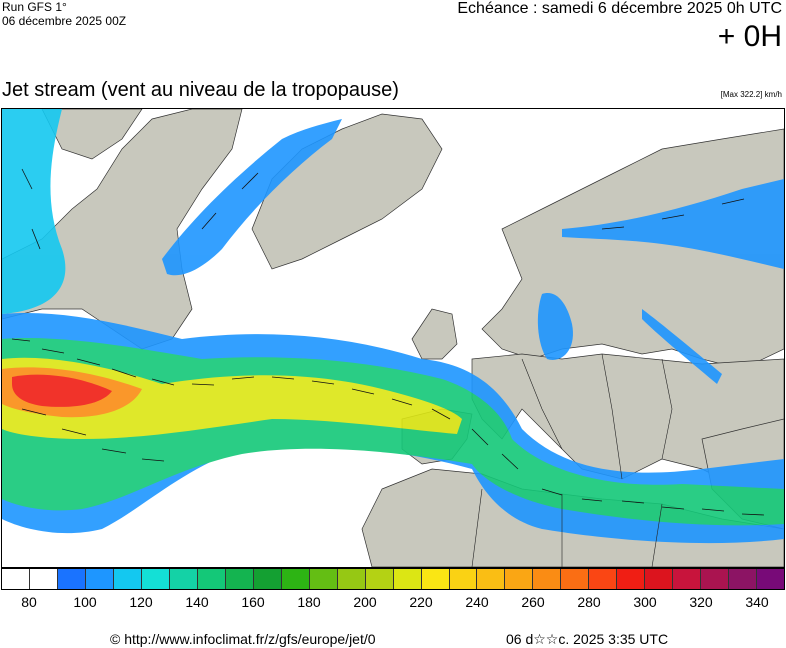  Describe the element at coordinates (197, 602) in the screenshot. I see `colorbar-tick-label: 140` at that location.